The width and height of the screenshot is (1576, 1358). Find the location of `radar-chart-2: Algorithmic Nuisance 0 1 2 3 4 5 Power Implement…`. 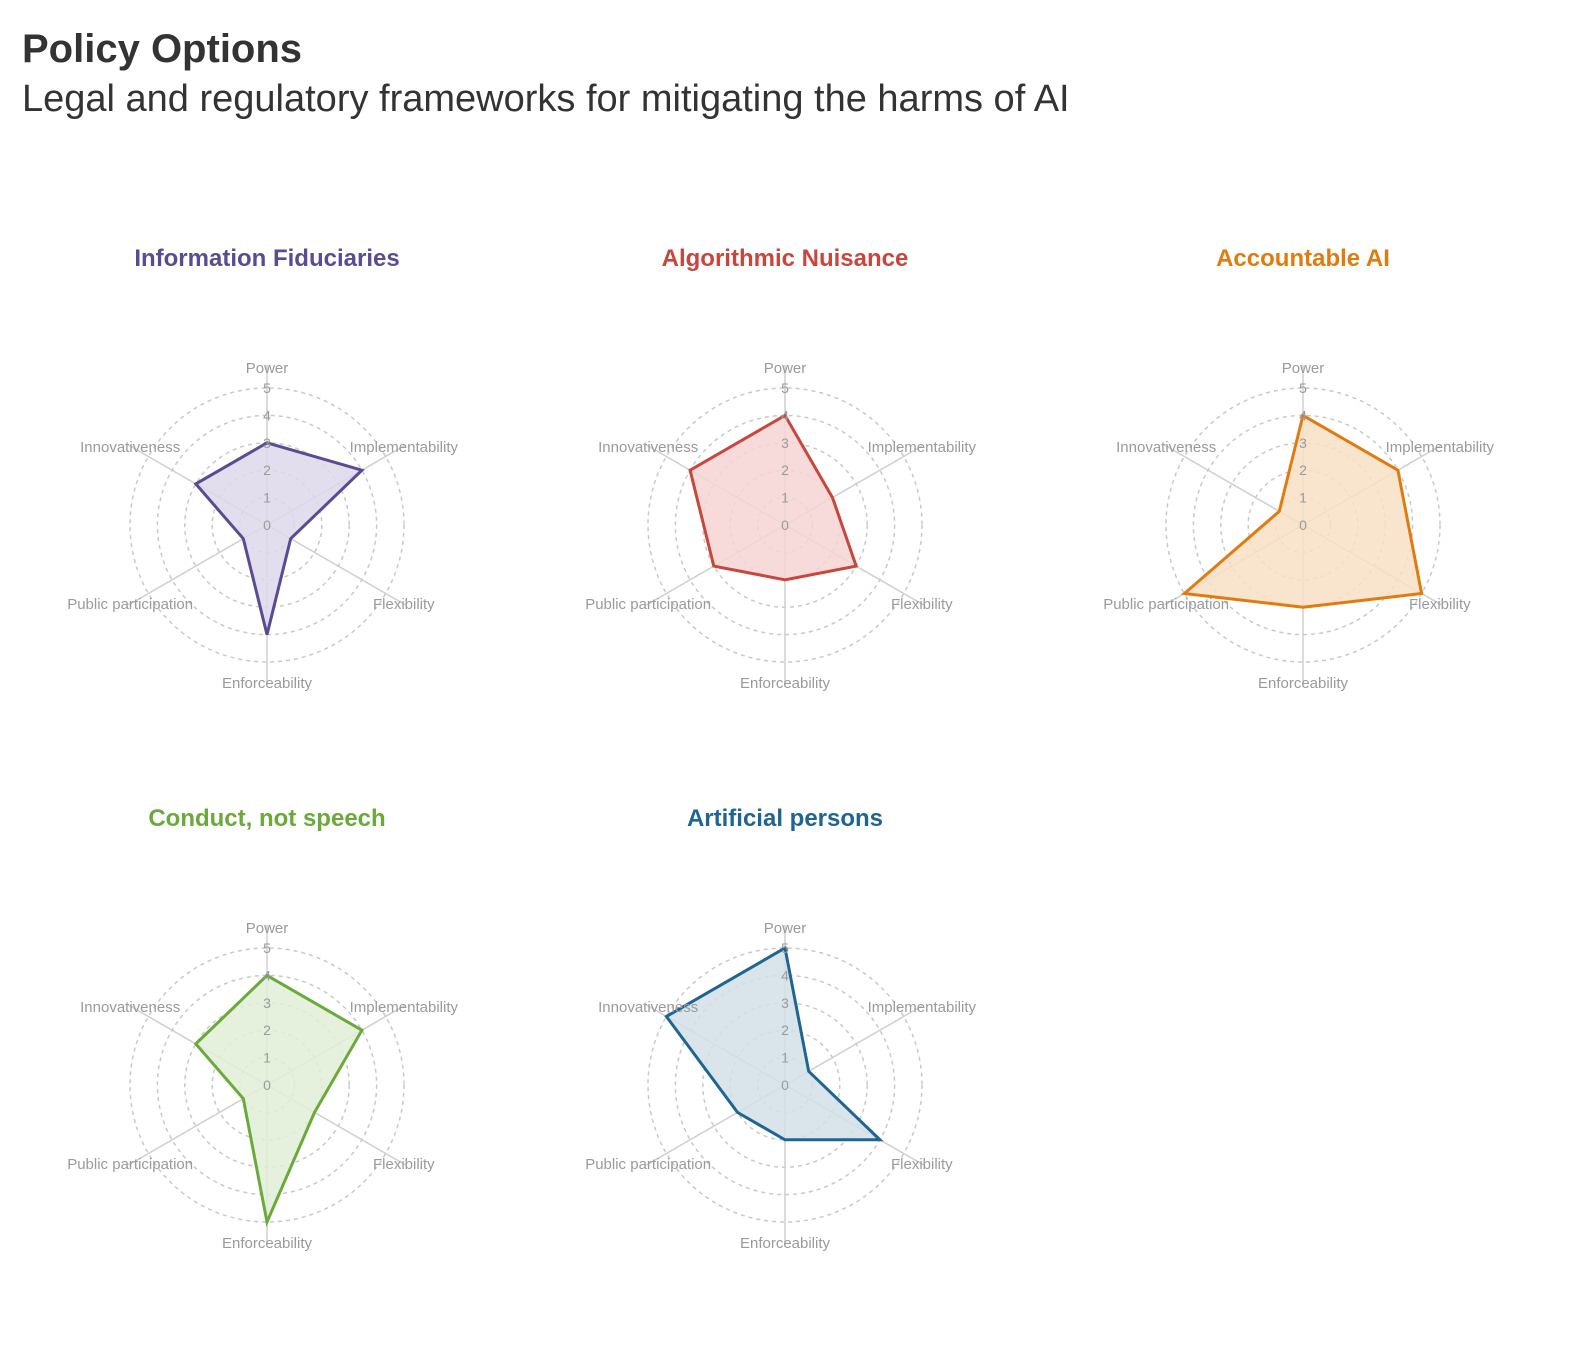

radar-chart-2: Algorithmic Nuisance 0 1 2 3 4 5 Power Implement… is located at coordinates (780, 468).